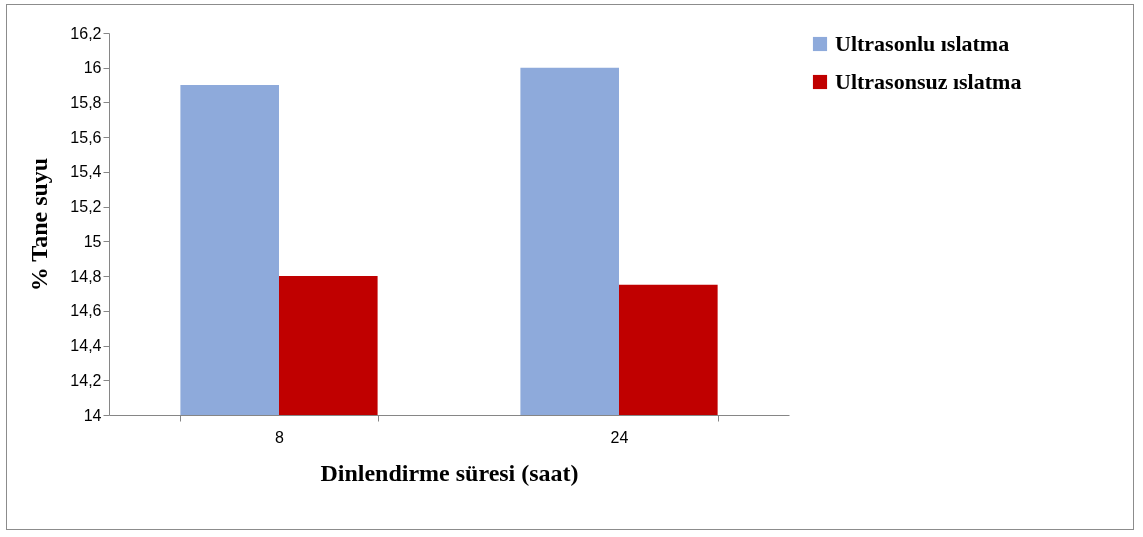  Describe the element at coordinates (92, 241) in the screenshot. I see `y-tick-label: 15` at that location.